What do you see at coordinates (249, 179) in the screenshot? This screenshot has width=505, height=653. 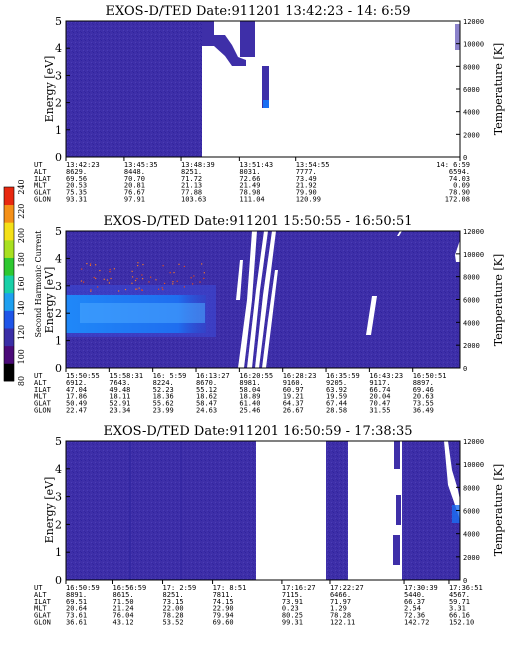 I see `orbit-cell: 72.66` at bounding box center [249, 179].